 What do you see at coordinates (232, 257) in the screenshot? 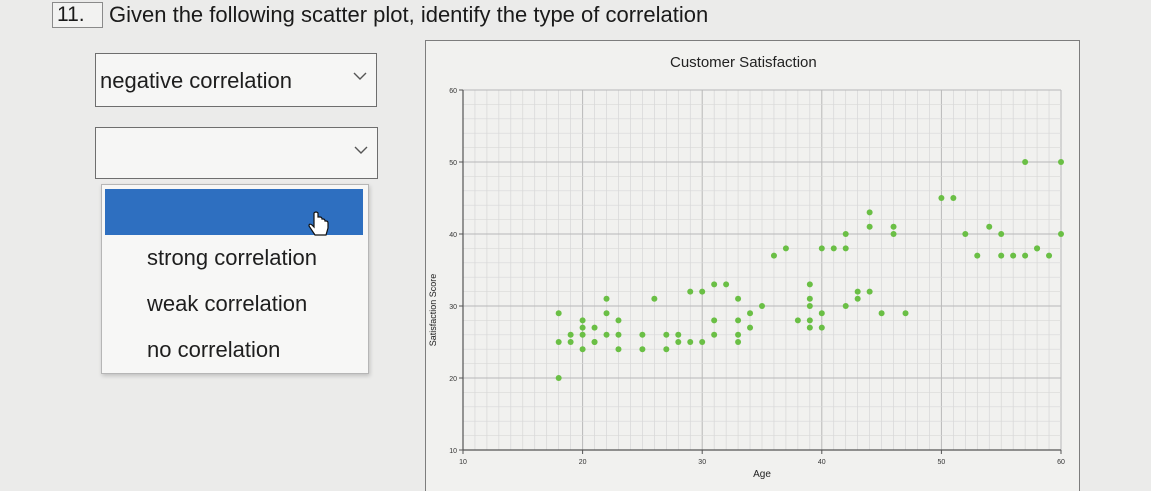
I see `dropdown-option-strong: strong correlation` at bounding box center [232, 257].